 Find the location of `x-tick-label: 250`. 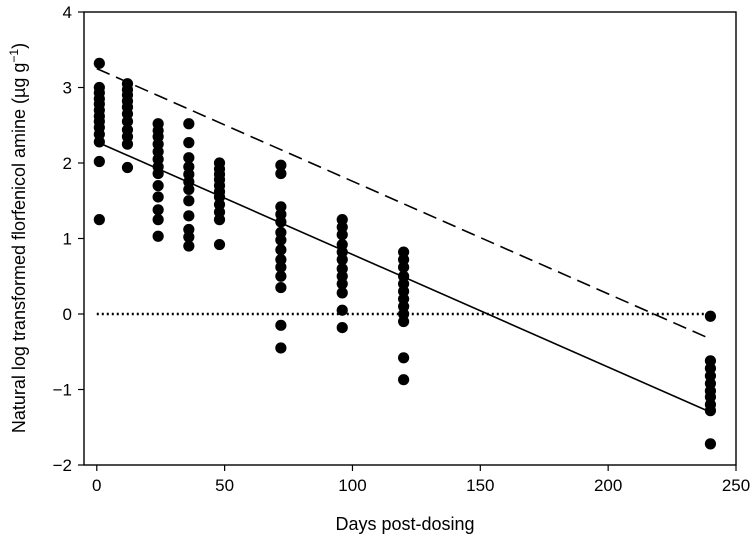

x-tick-label: 250 is located at coordinates (736, 485).